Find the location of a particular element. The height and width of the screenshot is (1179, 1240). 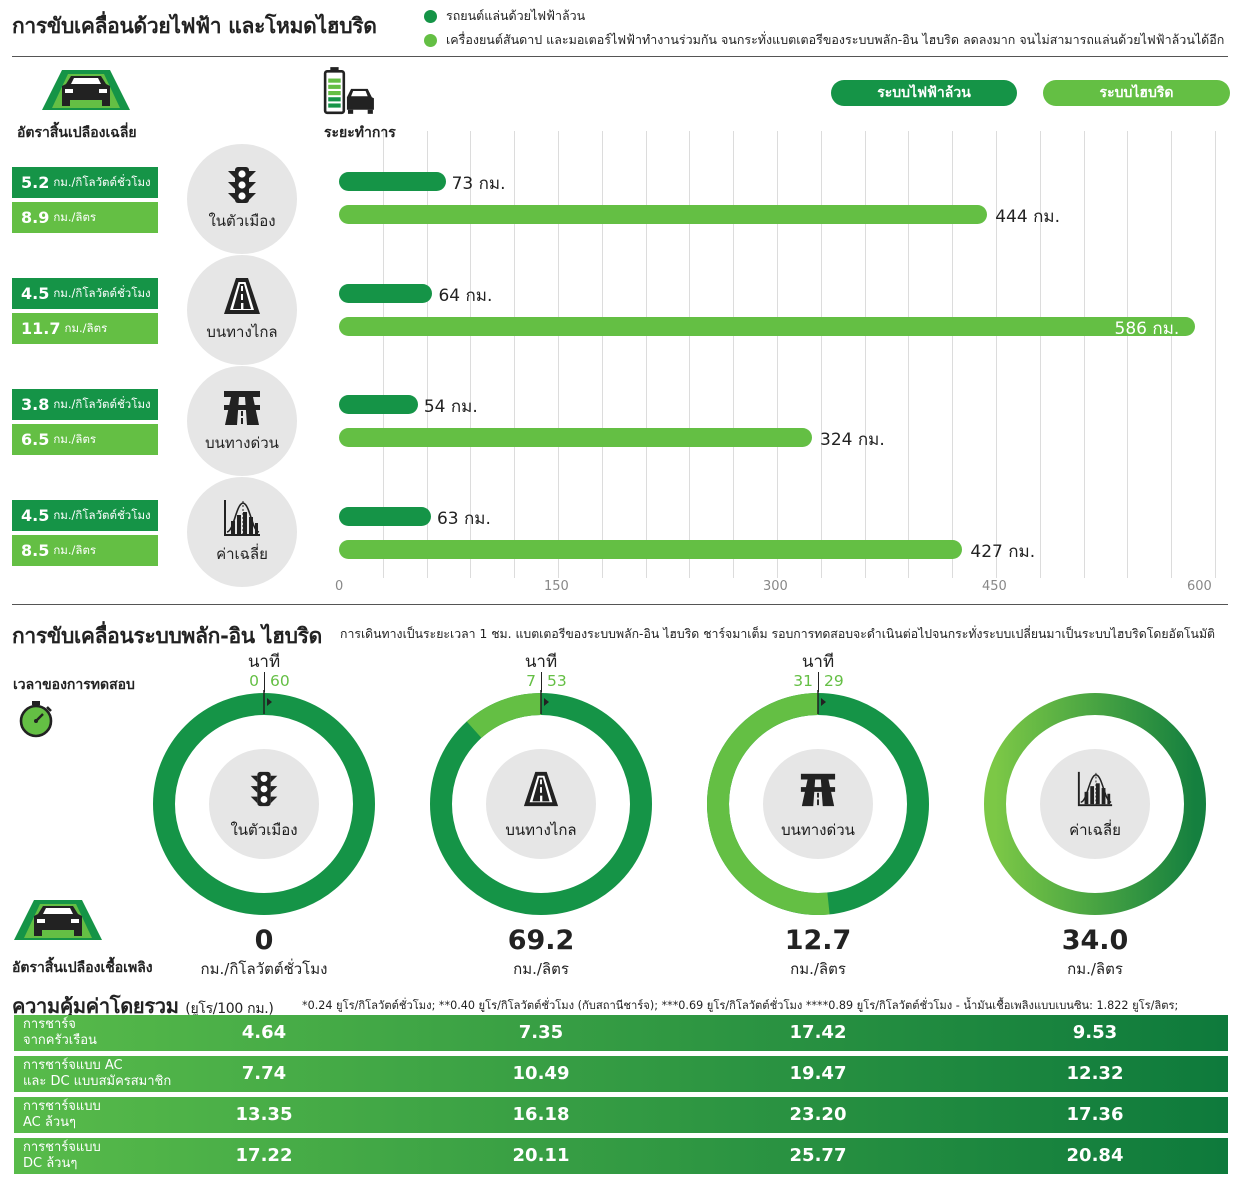

cost-value: 25.77 is located at coordinates (818, 1155).